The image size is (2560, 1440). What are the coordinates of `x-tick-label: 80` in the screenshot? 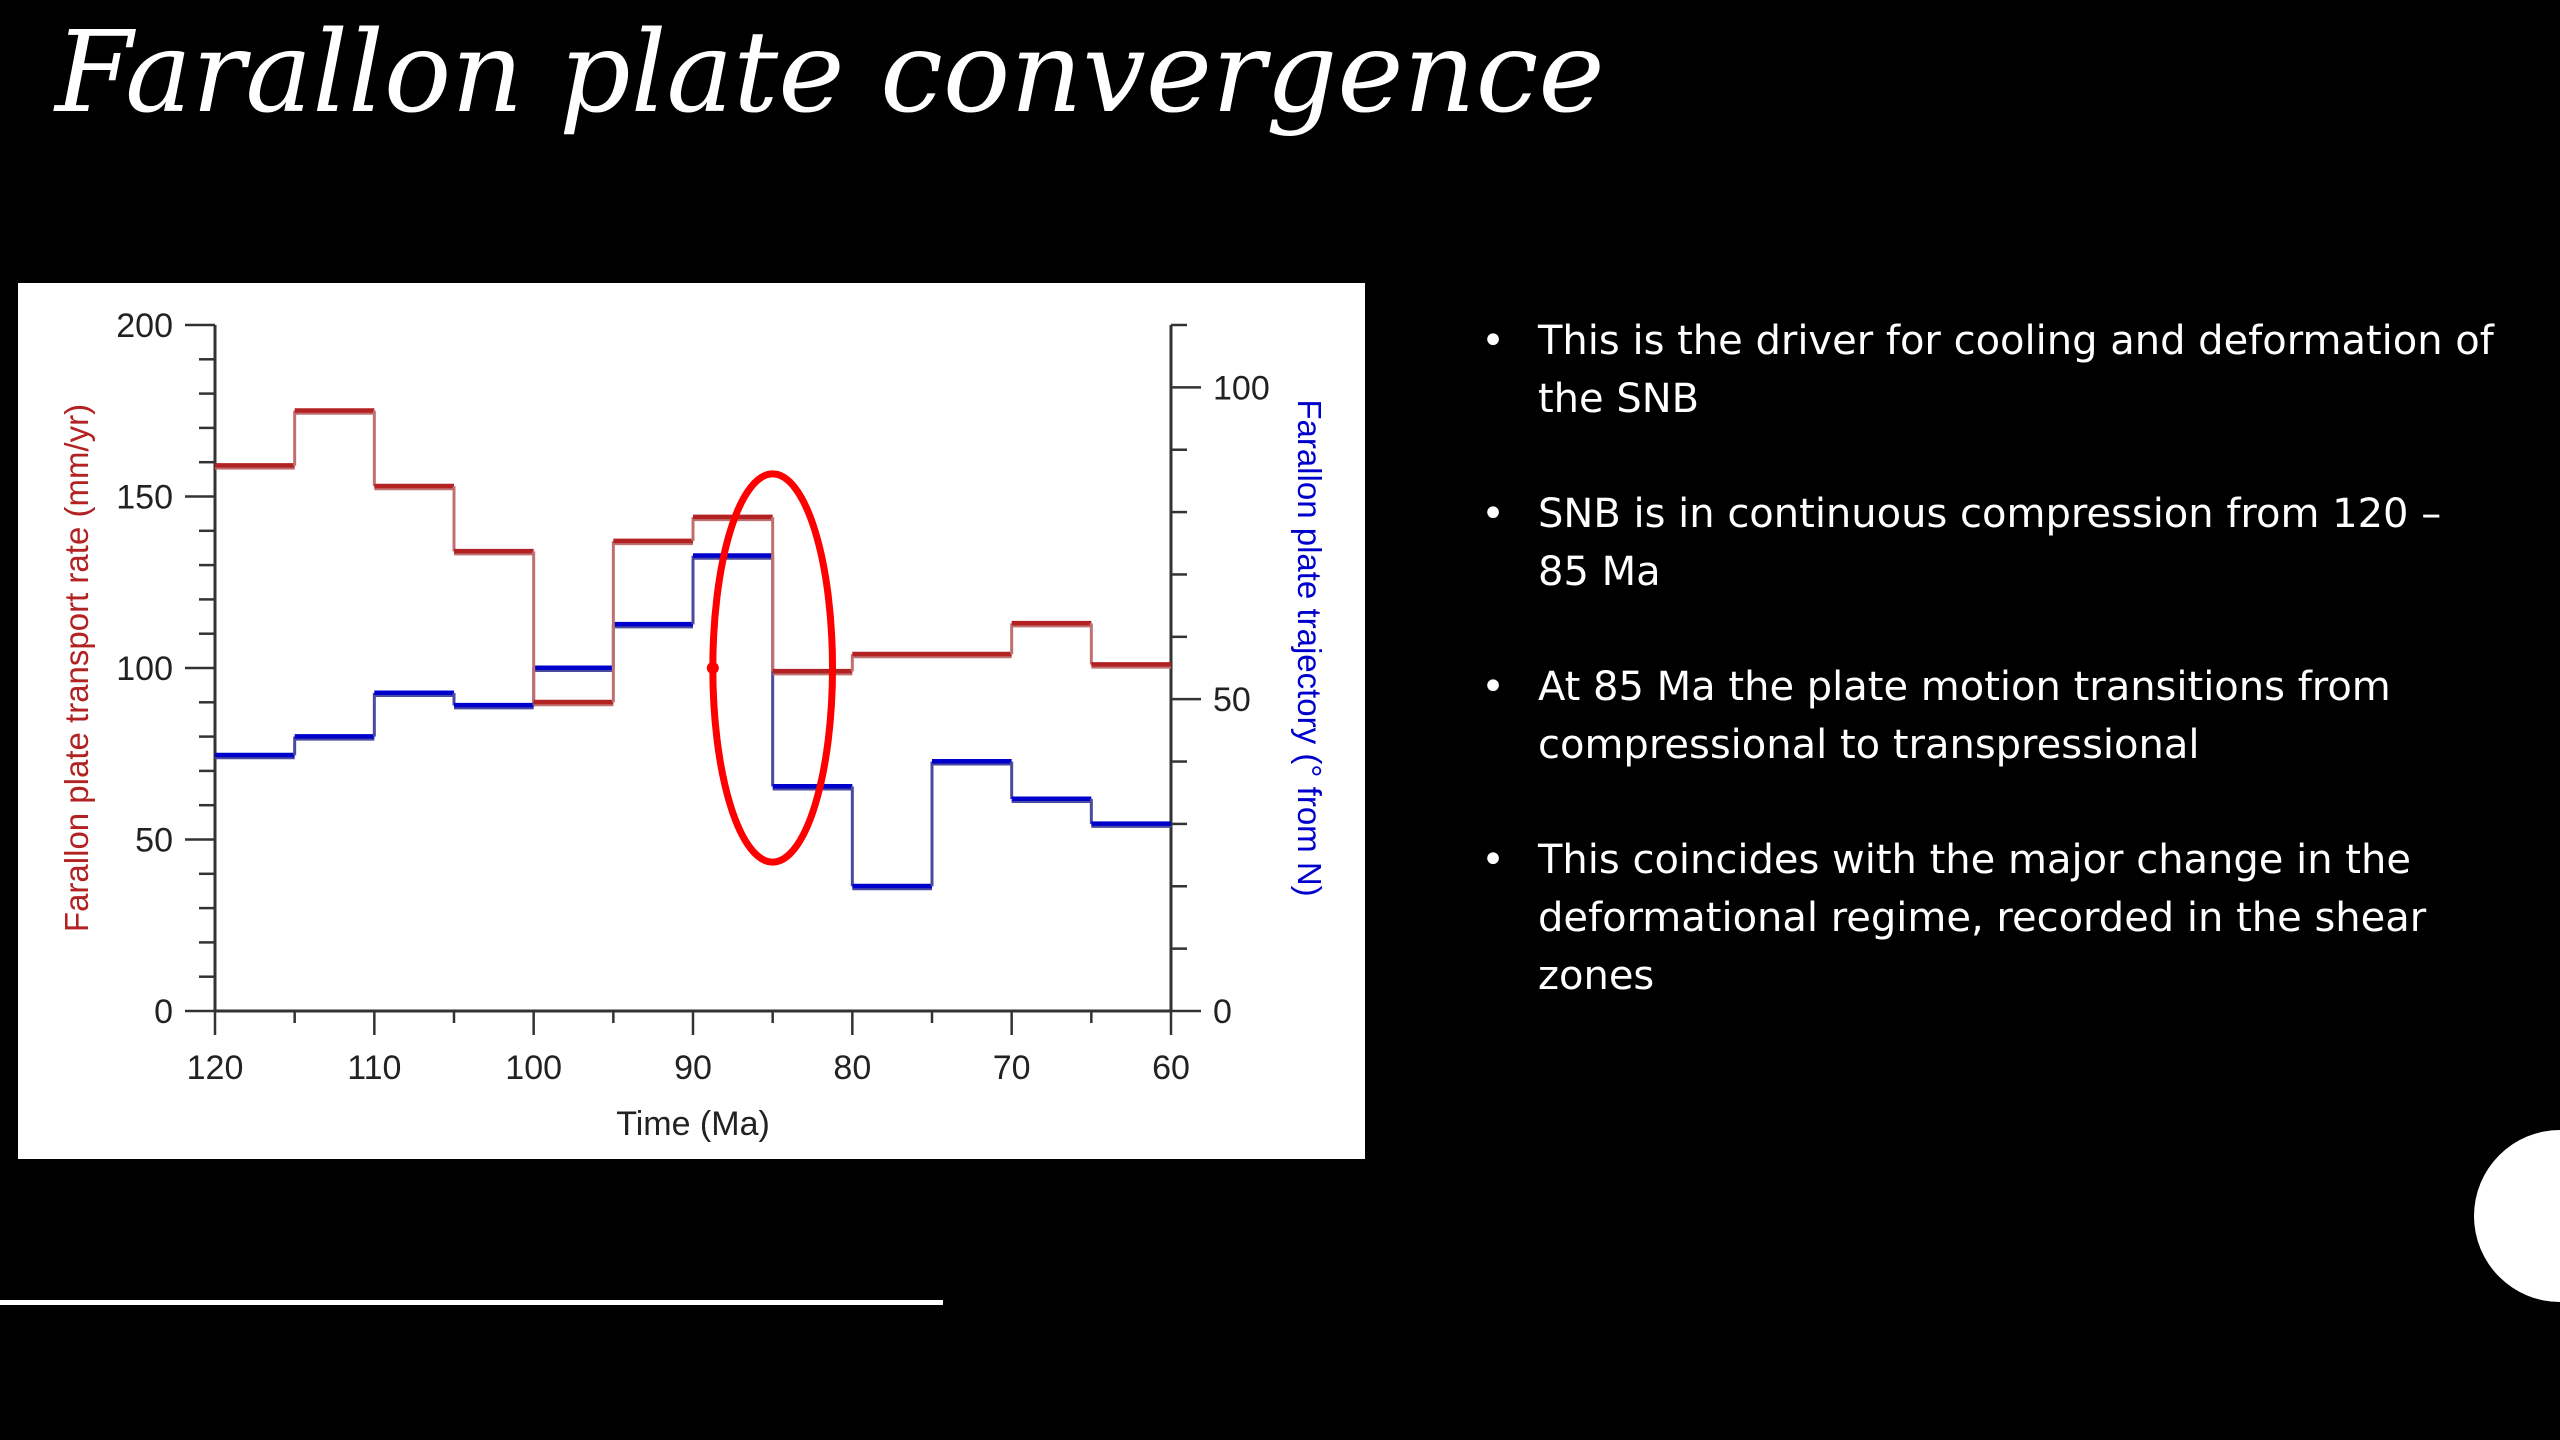 It's located at (852, 1068).